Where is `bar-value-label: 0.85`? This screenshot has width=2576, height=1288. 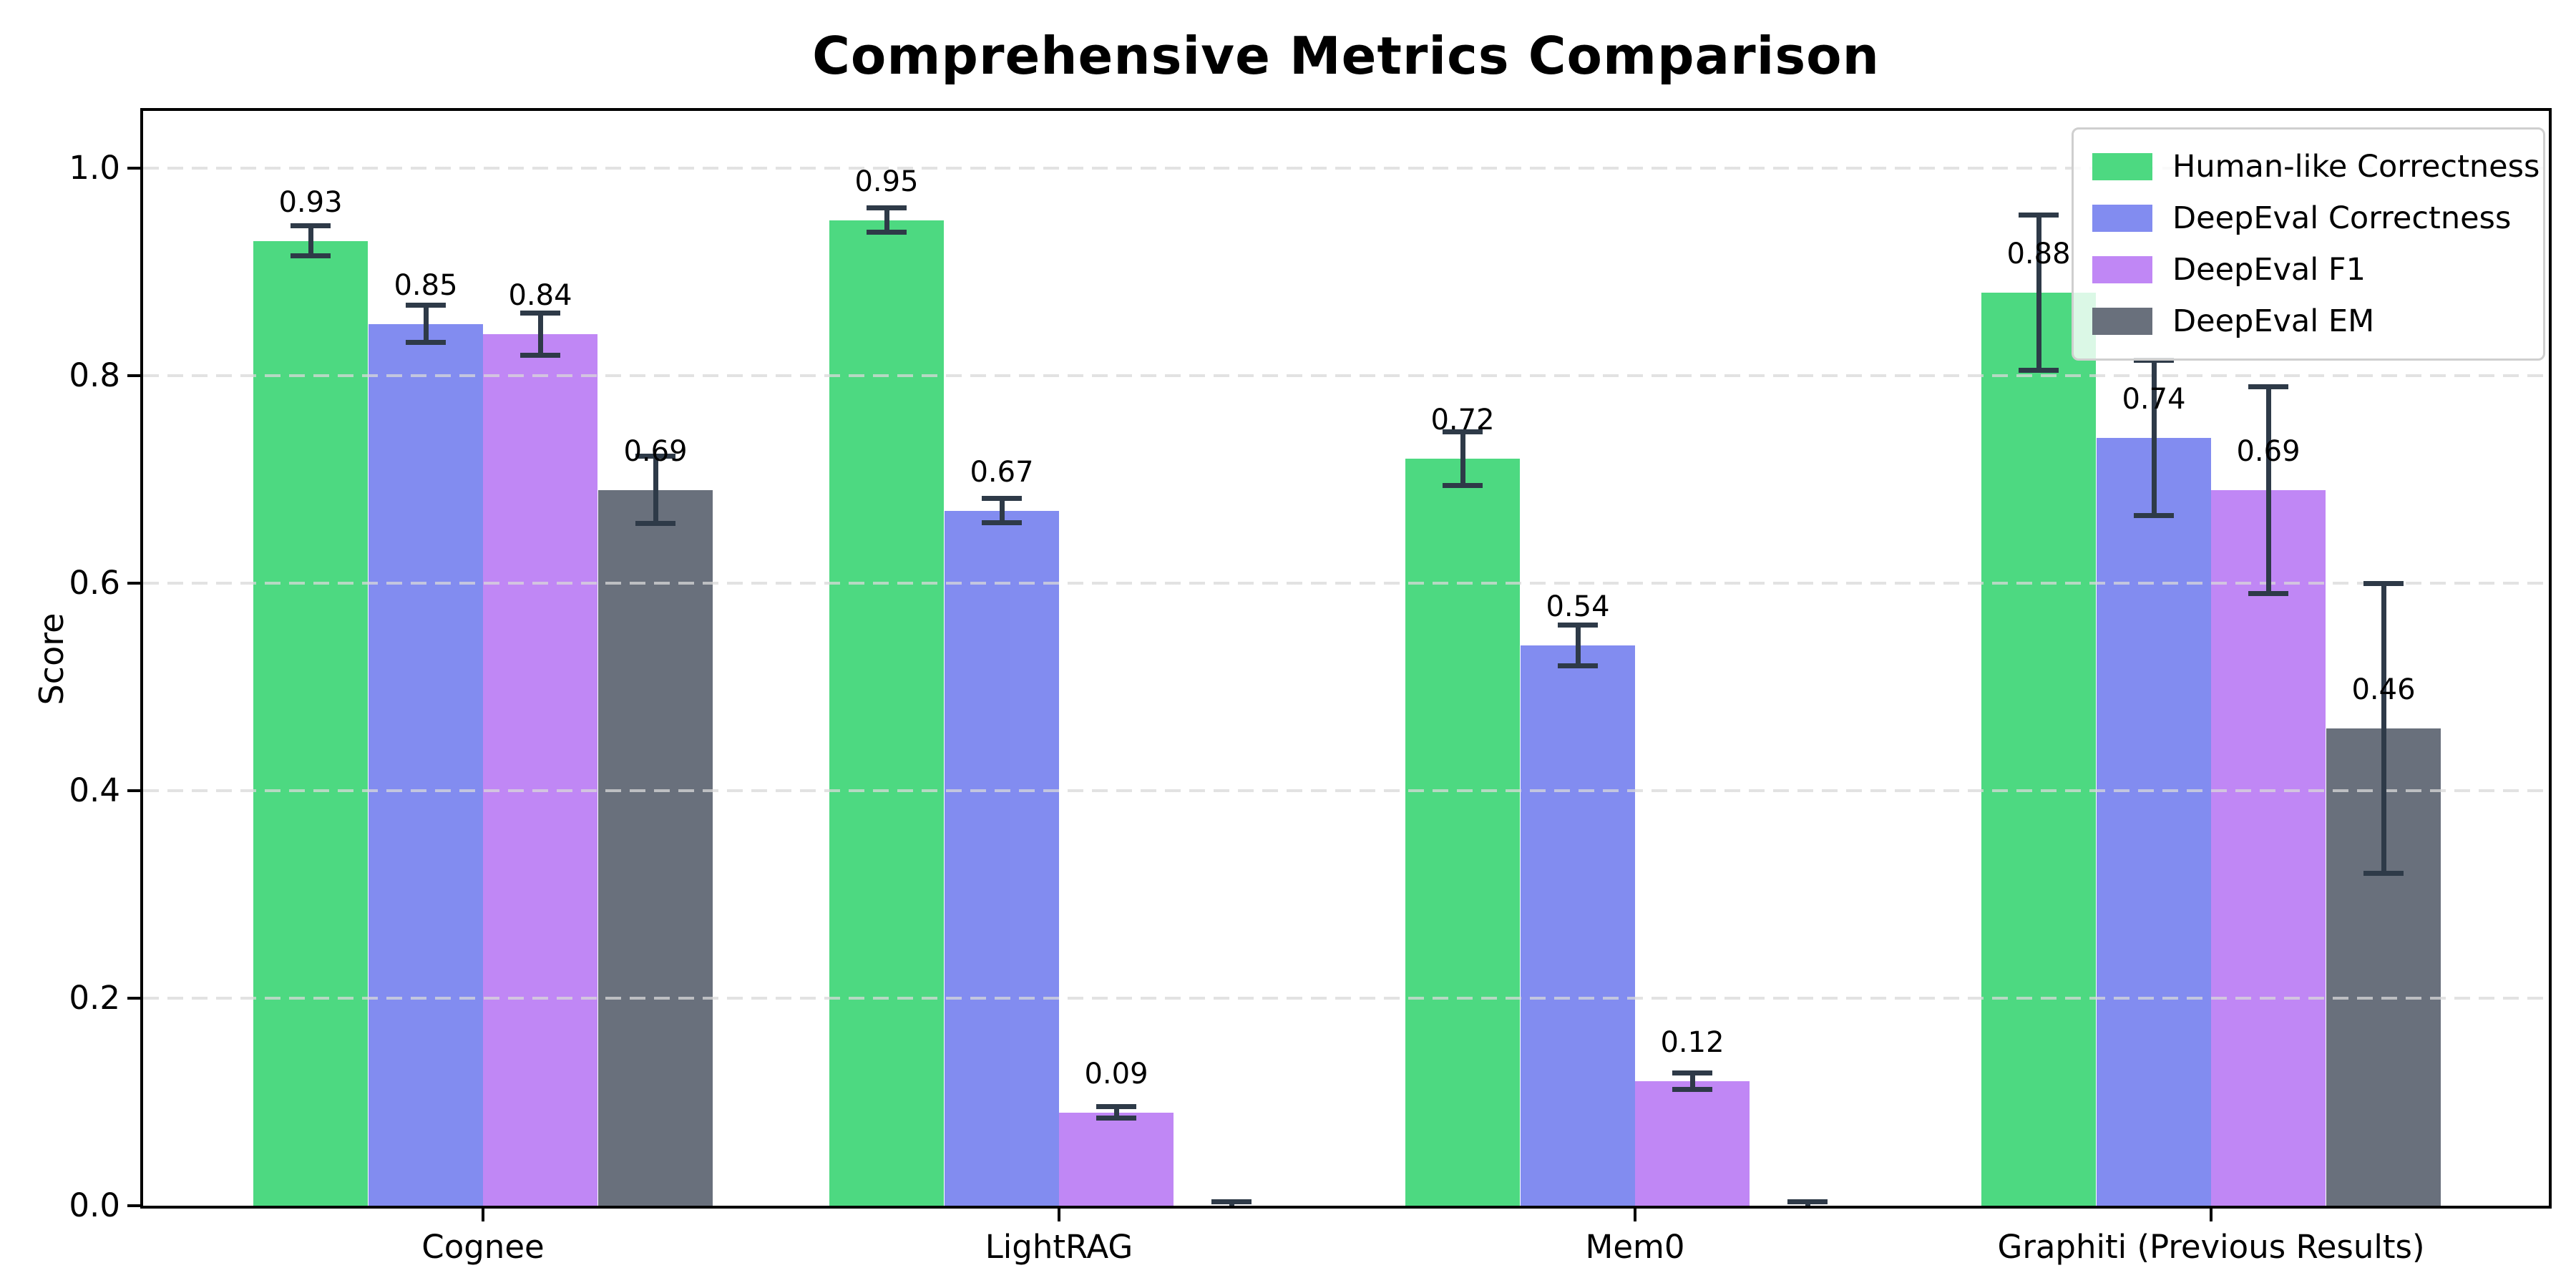 bar-value-label: 0.85 is located at coordinates (426, 285).